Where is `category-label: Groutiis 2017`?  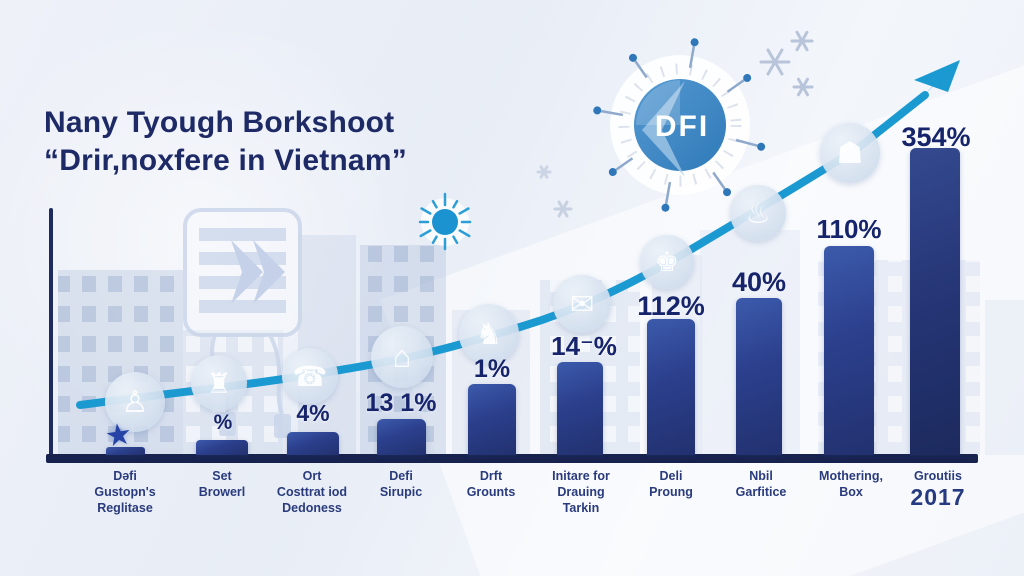
category-label: Groutiis 2017 is located at coordinates (938, 489).